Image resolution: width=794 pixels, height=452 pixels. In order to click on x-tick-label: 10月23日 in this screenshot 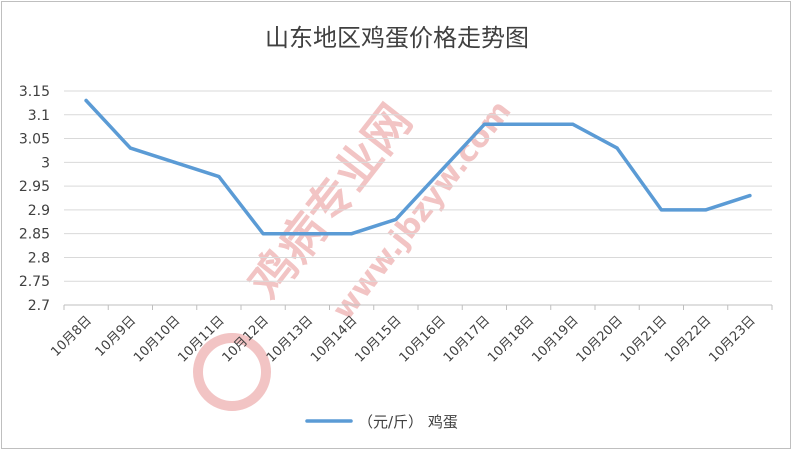, I will do `click(732, 339)`.